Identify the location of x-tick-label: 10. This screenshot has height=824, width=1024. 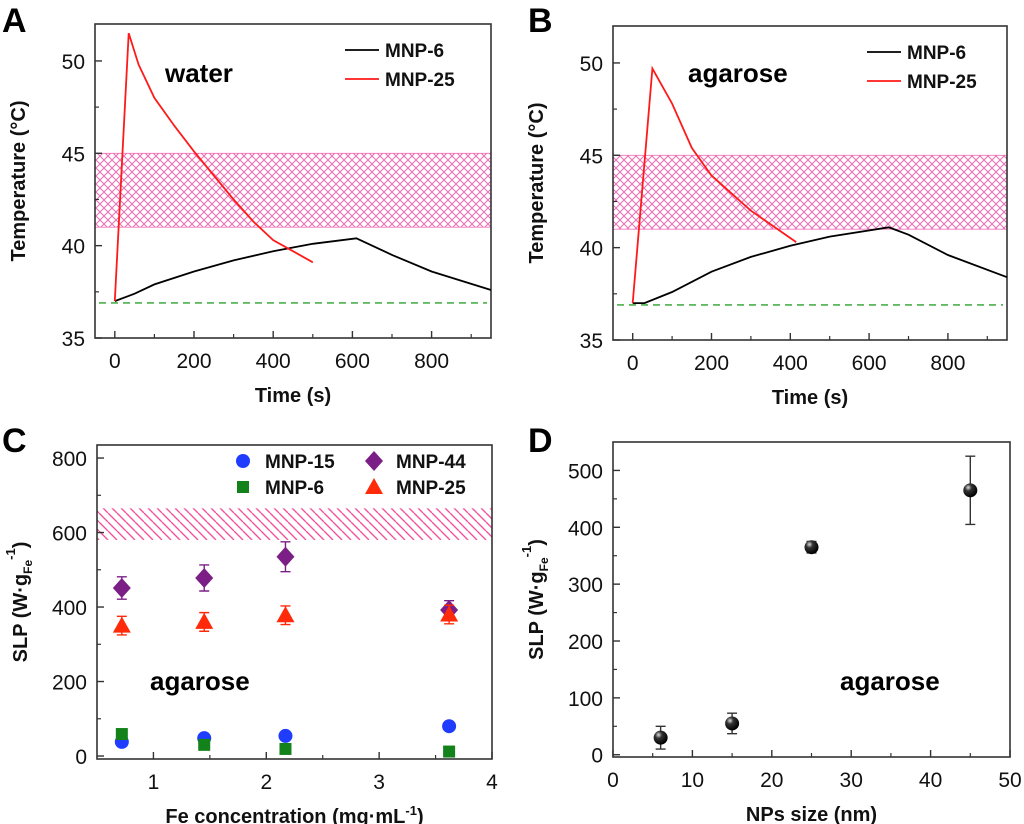
(692, 780).